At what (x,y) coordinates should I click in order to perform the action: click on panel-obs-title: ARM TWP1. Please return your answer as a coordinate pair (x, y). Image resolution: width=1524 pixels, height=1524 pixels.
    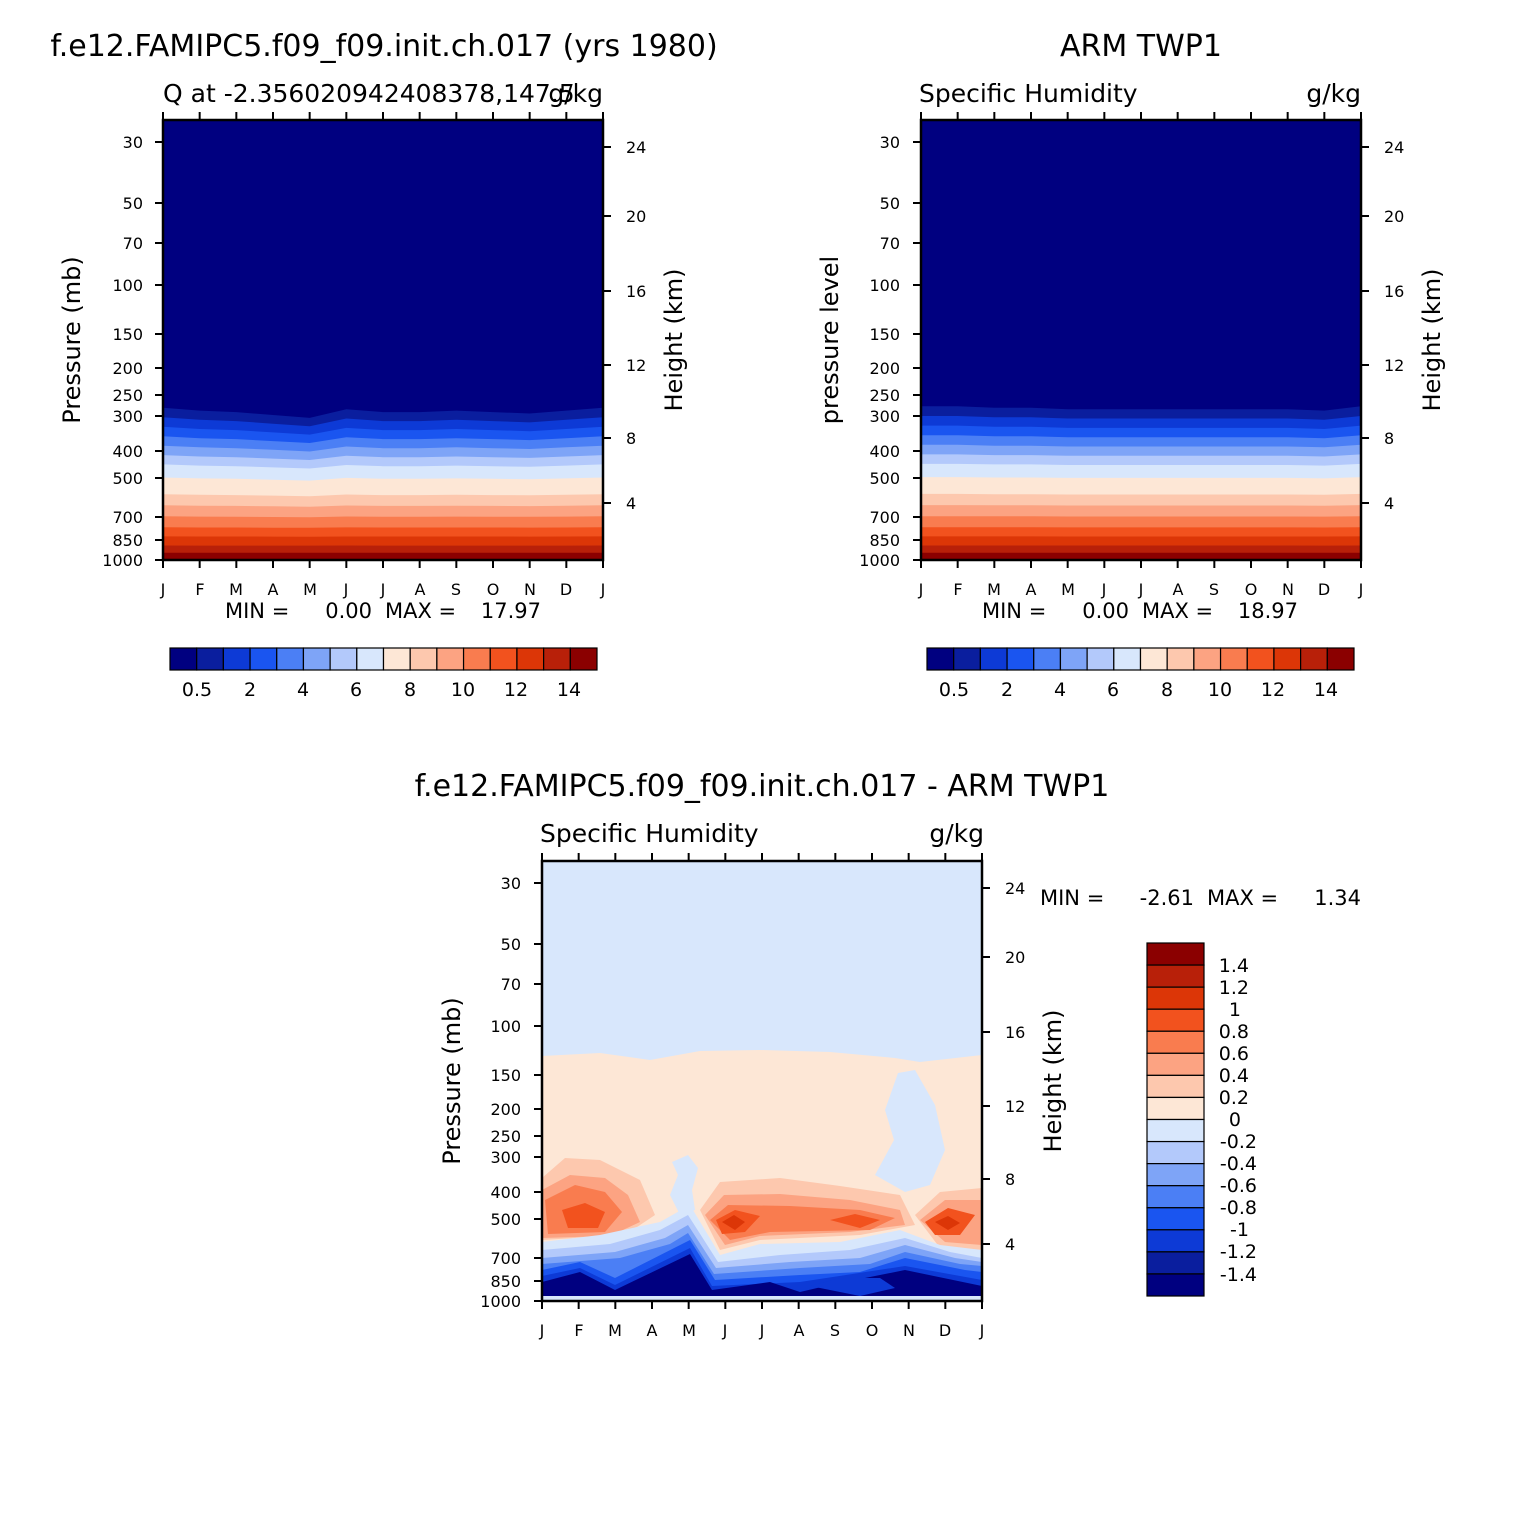
    Looking at the image, I should click on (1141, 46).